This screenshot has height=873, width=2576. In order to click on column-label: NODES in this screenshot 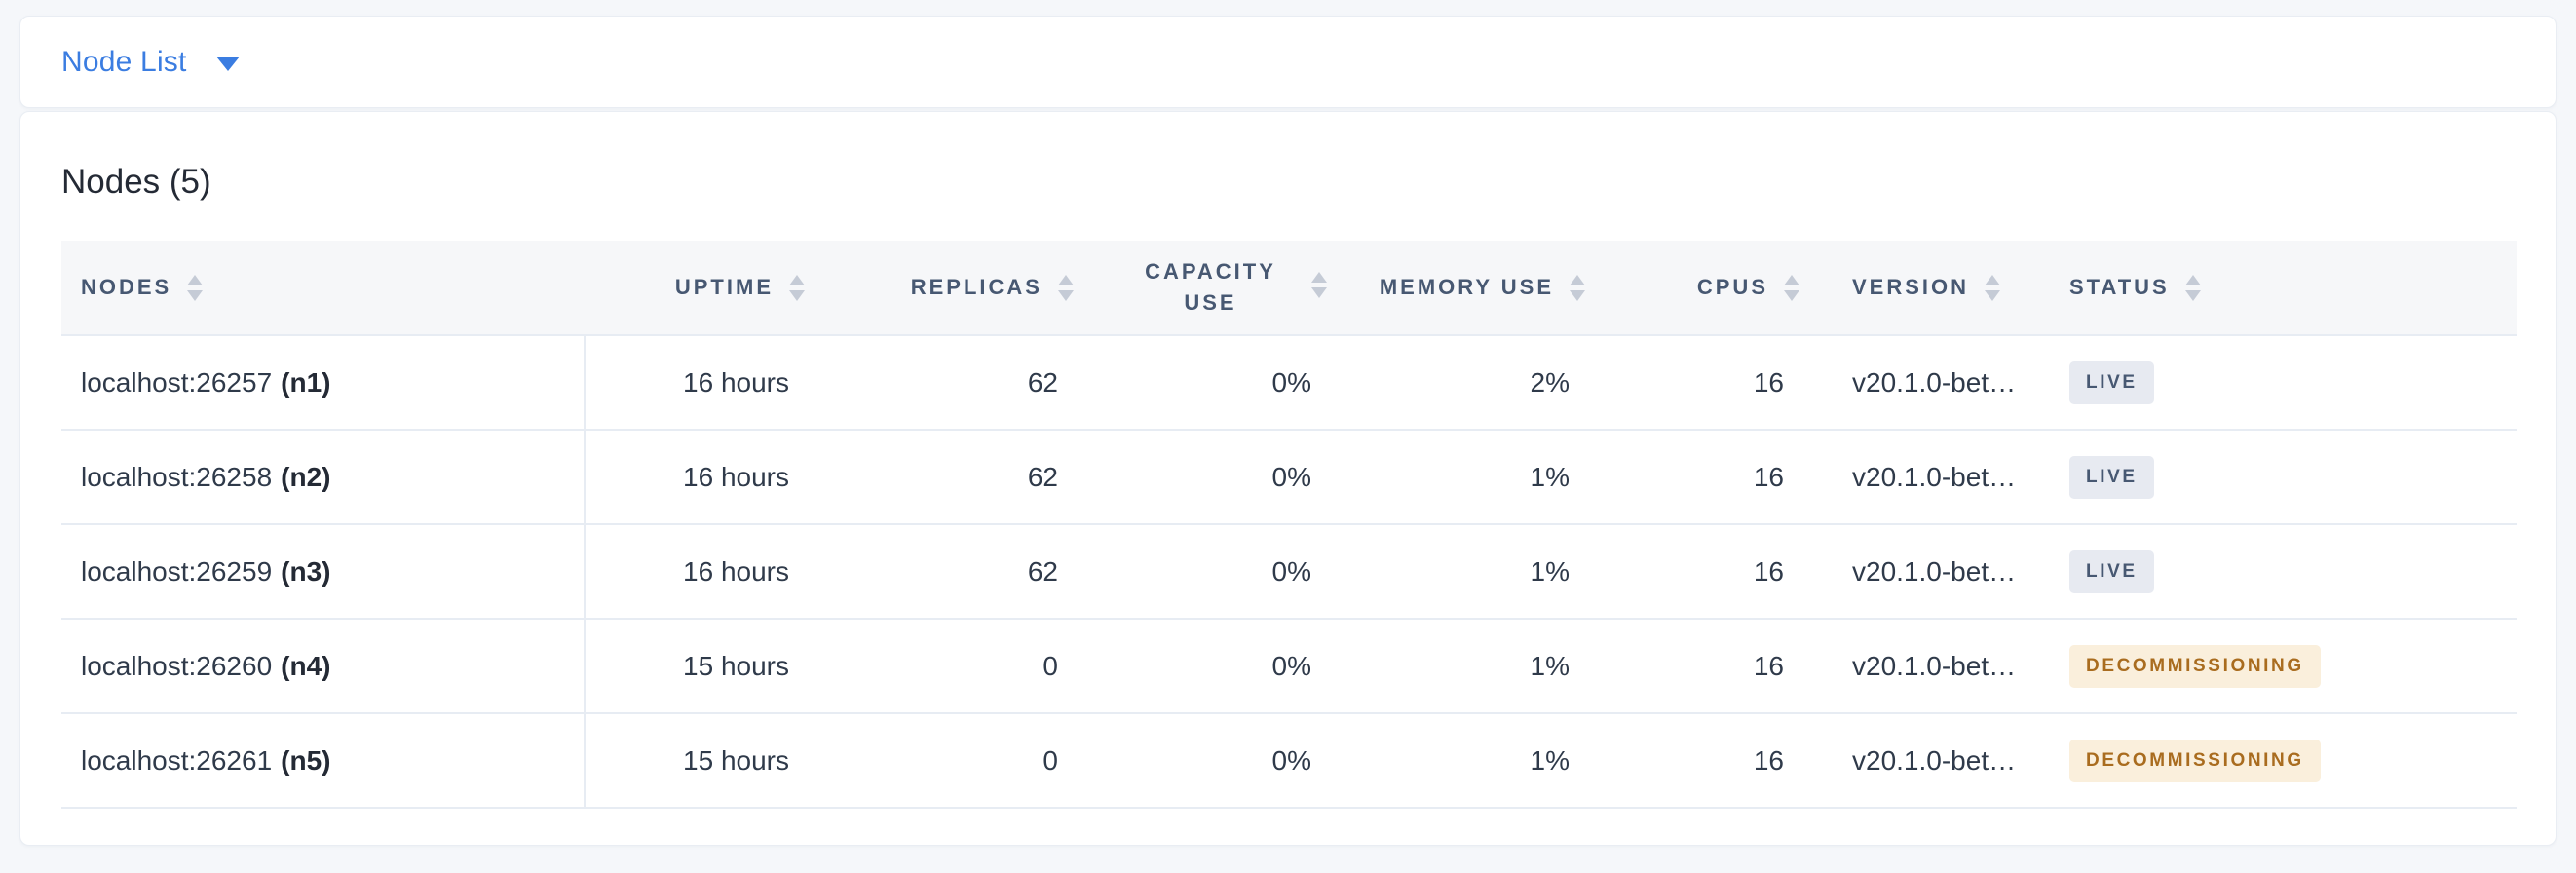, I will do `click(126, 287)`.